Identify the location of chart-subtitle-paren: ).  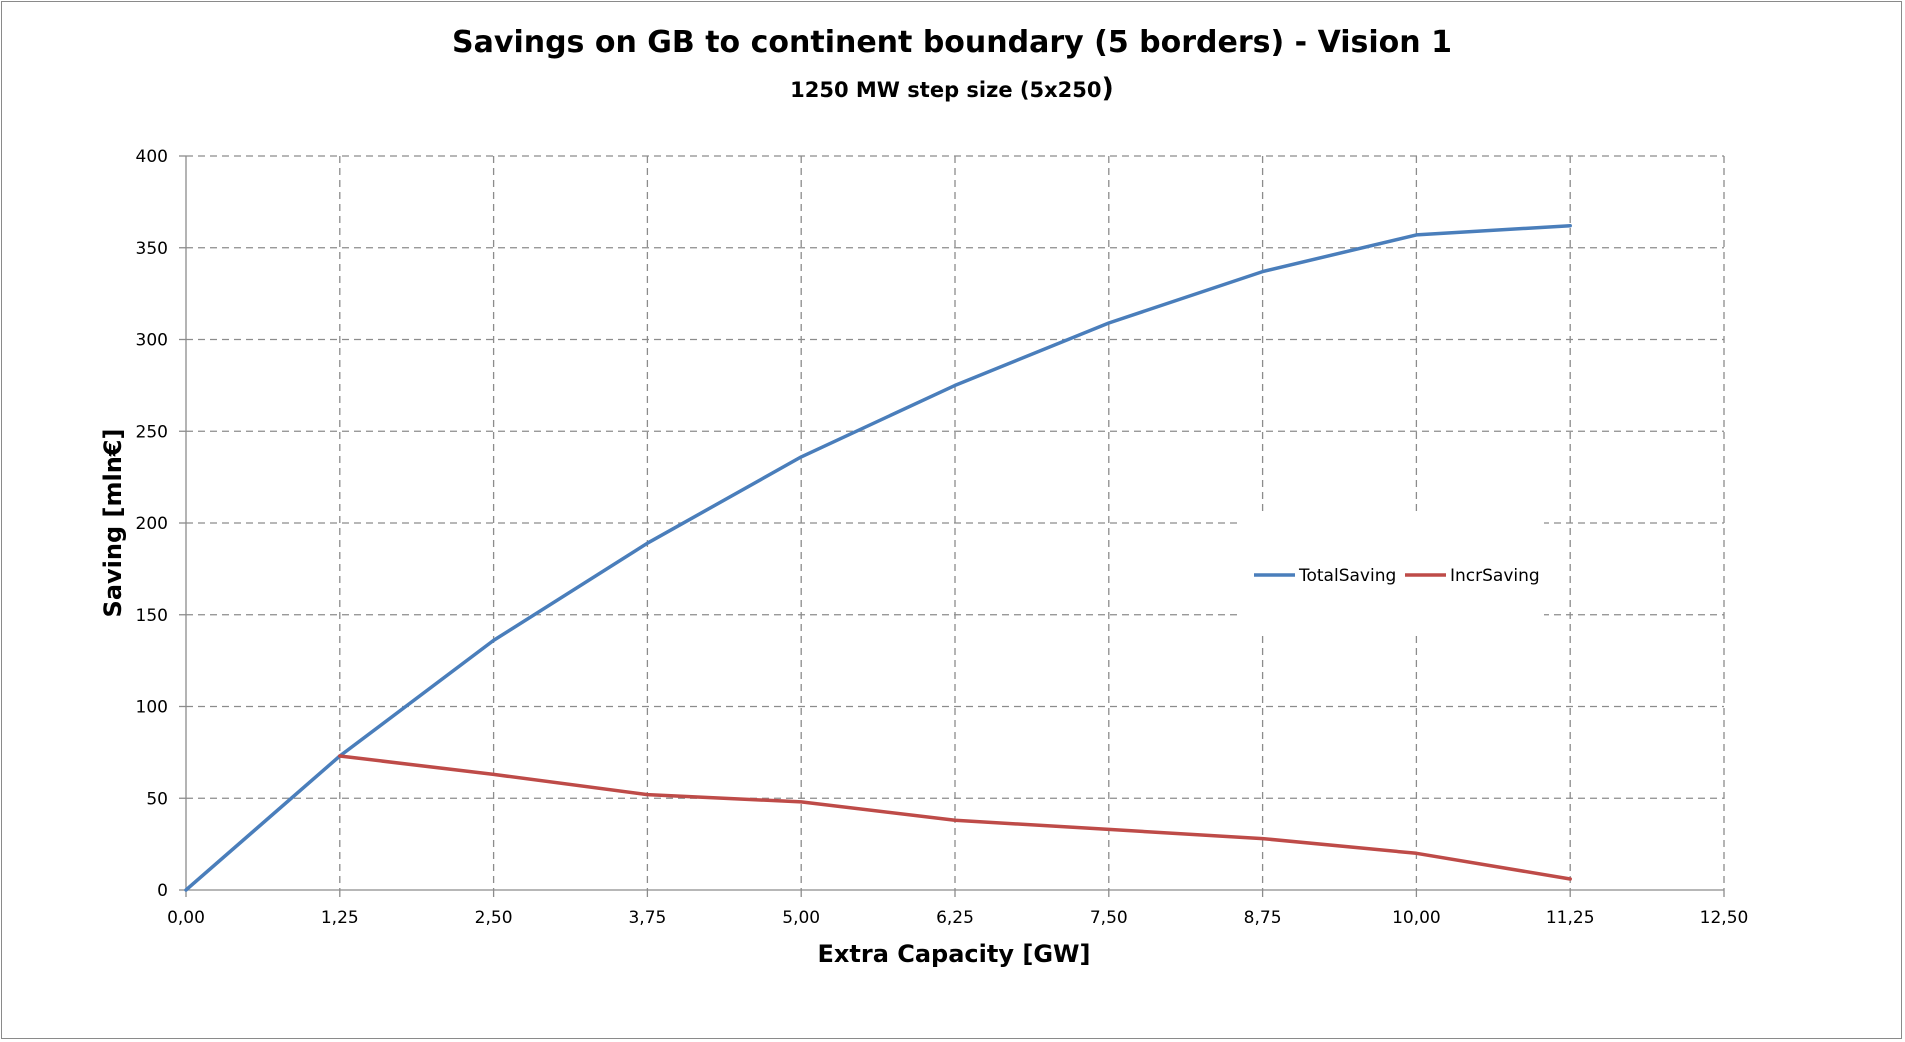
(1107, 88).